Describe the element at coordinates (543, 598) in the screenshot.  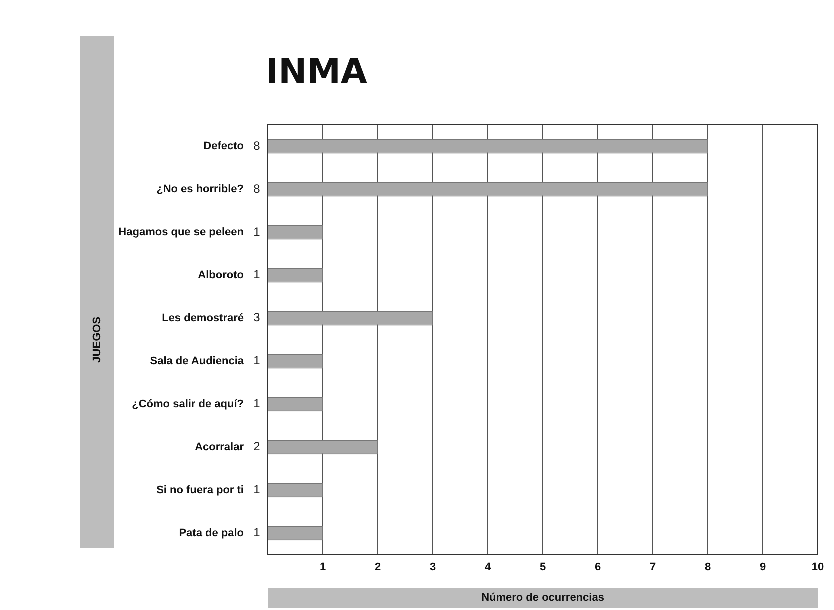
I see `x-axis-title: Número de ocurrencias` at that location.